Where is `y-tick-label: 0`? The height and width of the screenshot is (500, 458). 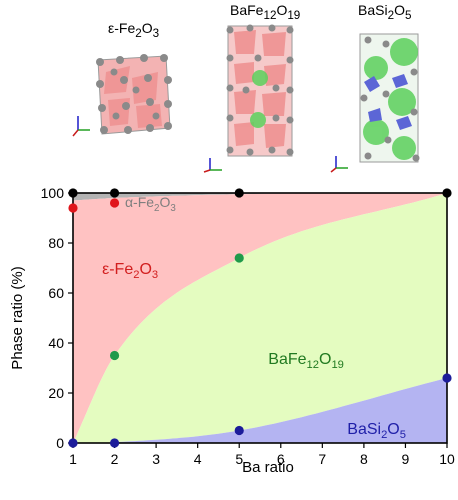 y-tick-label: 0 is located at coordinates (60, 443).